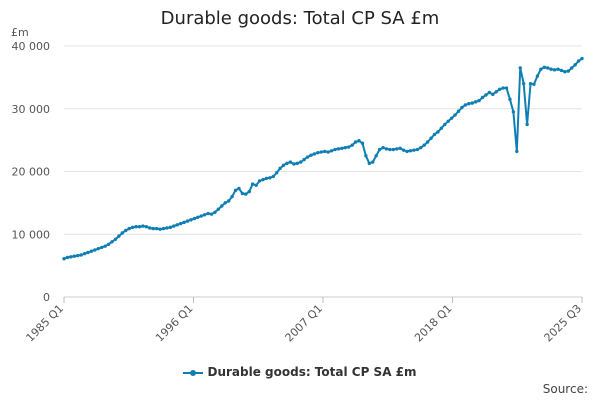 This screenshot has width=600, height=400. Describe the element at coordinates (300, 372) in the screenshot. I see `chart-legend: Durable goods: Total CP SA £m` at that location.